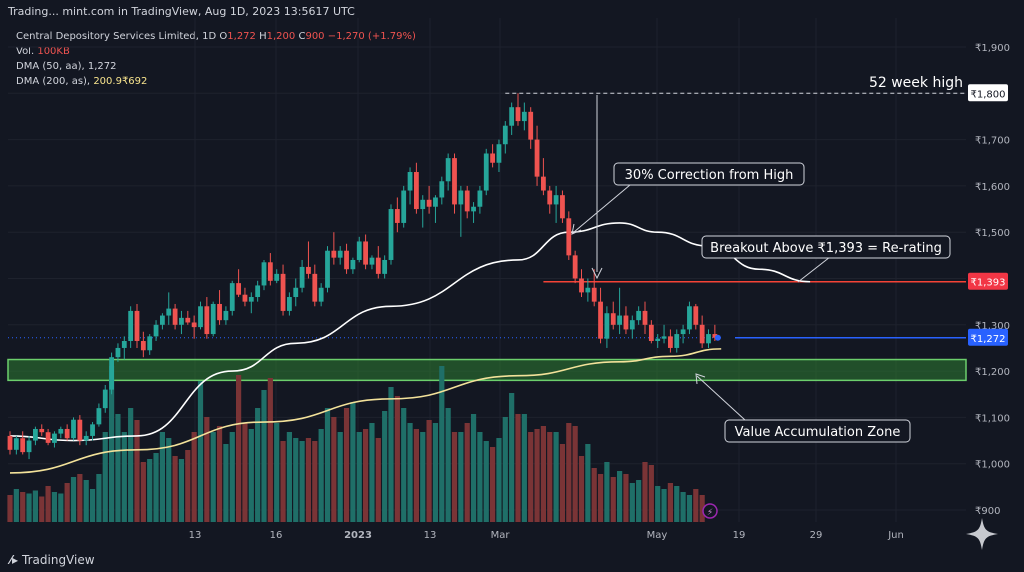 The image size is (1024, 572). What do you see at coordinates (602, 208) in the screenshot?
I see `correction-pointer` at bounding box center [602, 208].